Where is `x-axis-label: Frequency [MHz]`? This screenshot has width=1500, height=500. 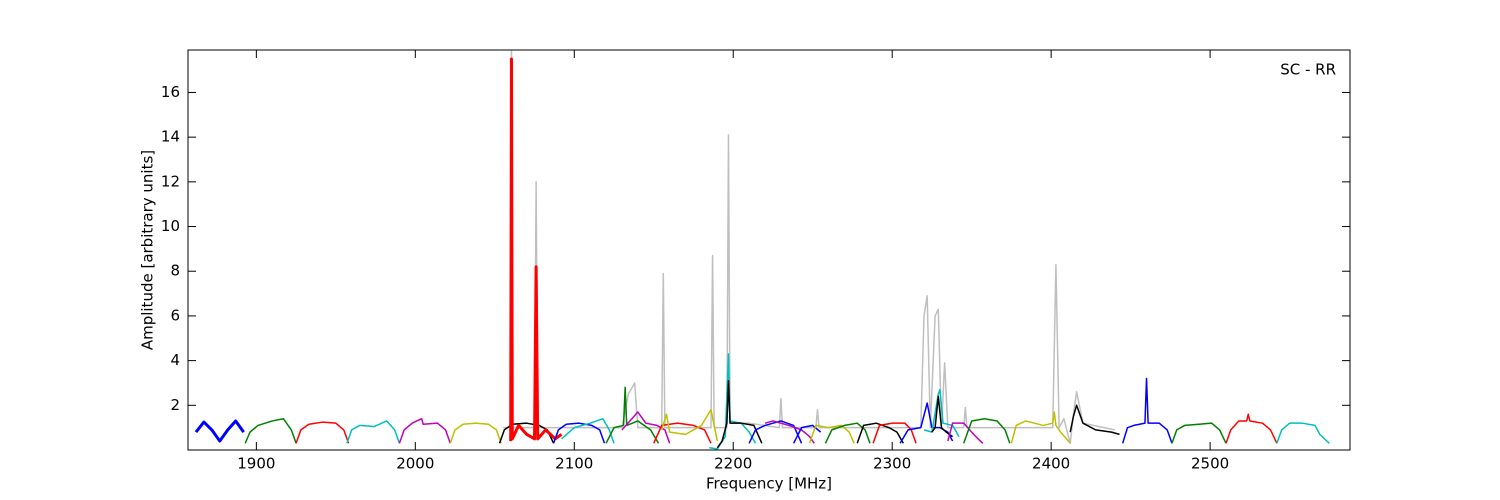 x-axis-label: Frequency [MHz] is located at coordinates (769, 484).